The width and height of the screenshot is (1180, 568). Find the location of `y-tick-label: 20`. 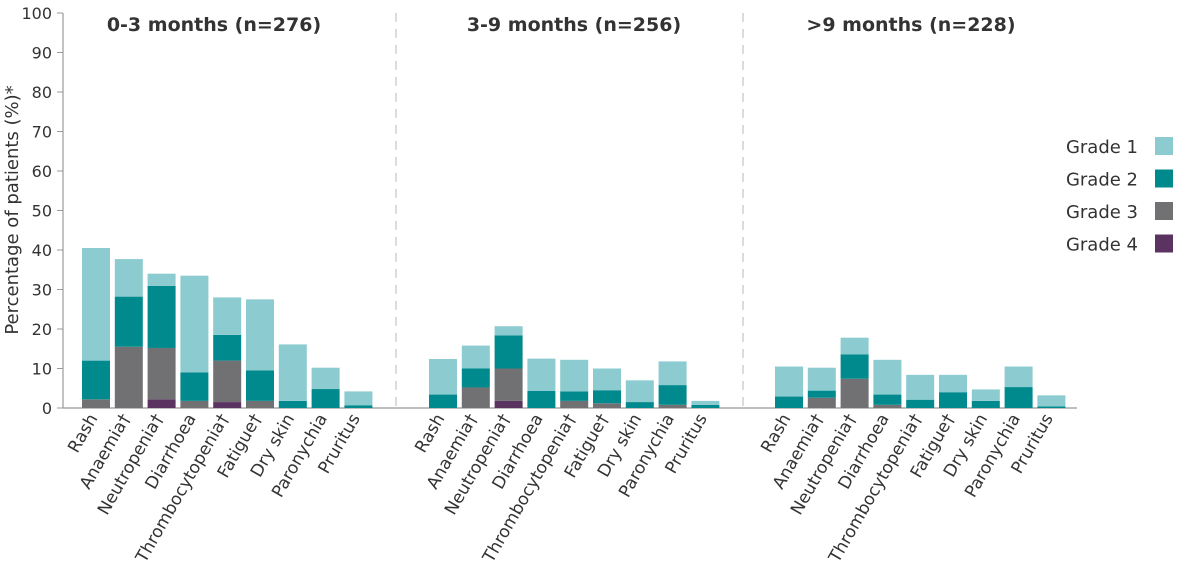

y-tick-label: 20 is located at coordinates (42, 329).